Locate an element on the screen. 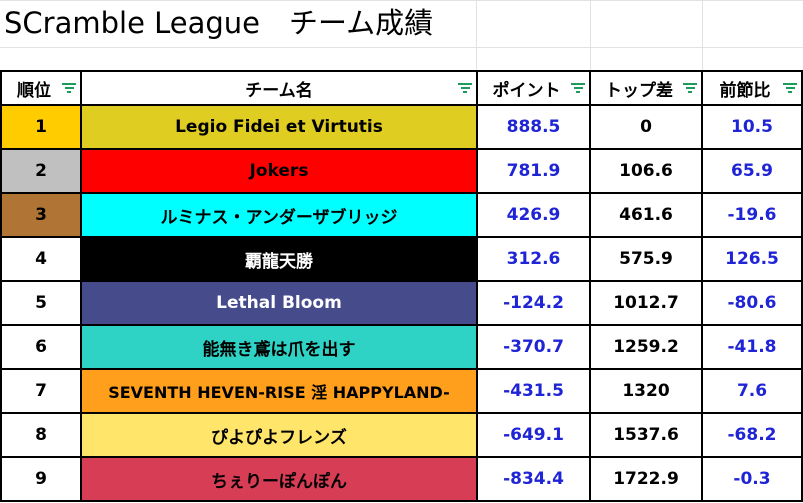  gap-cell: 1012.7 is located at coordinates (646, 303).